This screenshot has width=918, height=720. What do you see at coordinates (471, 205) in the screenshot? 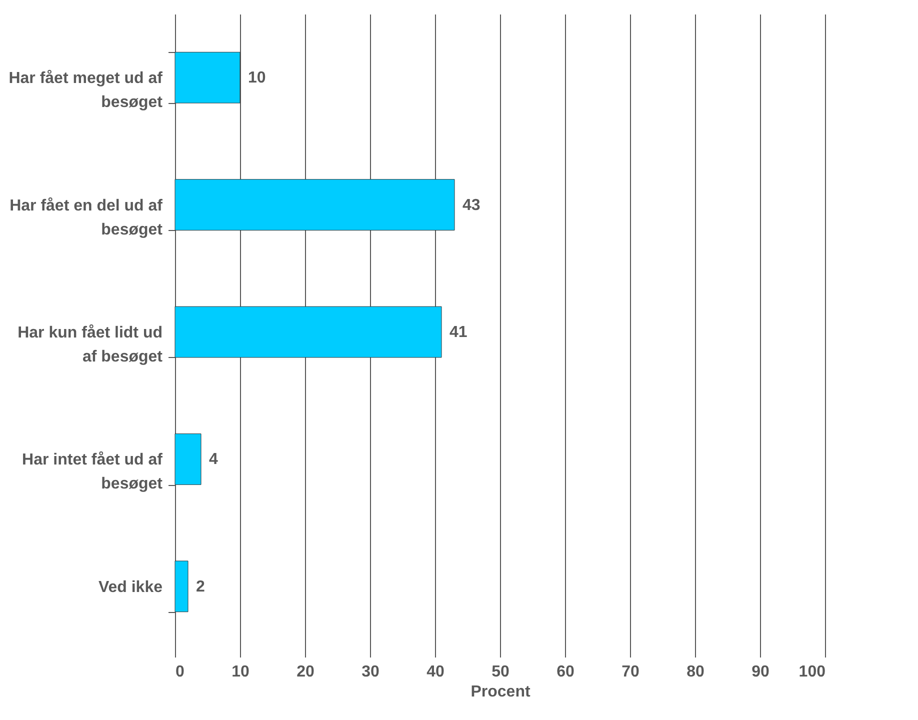
I see `data-label: 43` at bounding box center [471, 205].